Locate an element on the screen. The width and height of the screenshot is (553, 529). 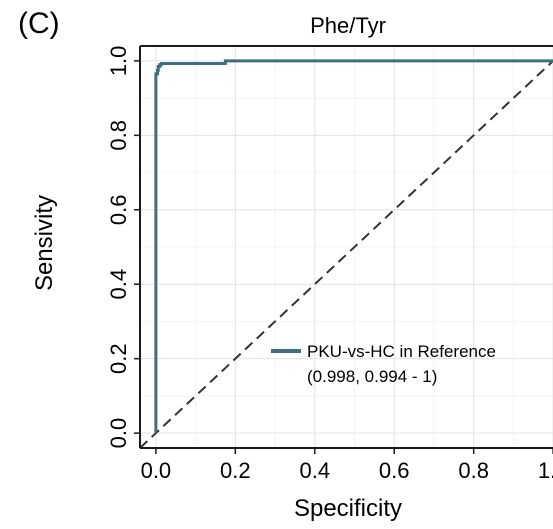
x-tick-label: 0.8 is located at coordinates (473, 470).